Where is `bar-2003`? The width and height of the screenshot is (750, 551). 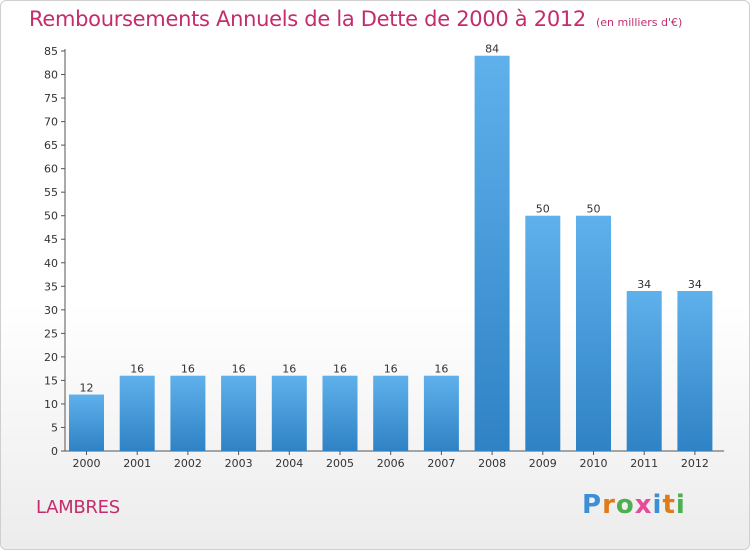
bar-2003 is located at coordinates (239, 413).